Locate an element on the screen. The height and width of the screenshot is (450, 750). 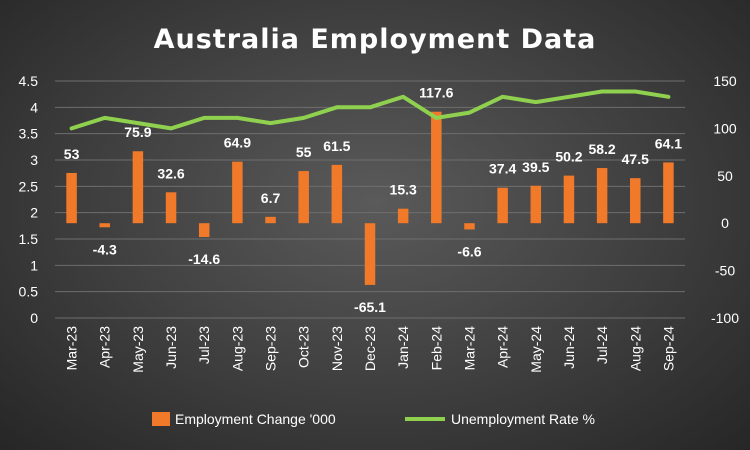
data-label: 61.5 is located at coordinates (336, 146).